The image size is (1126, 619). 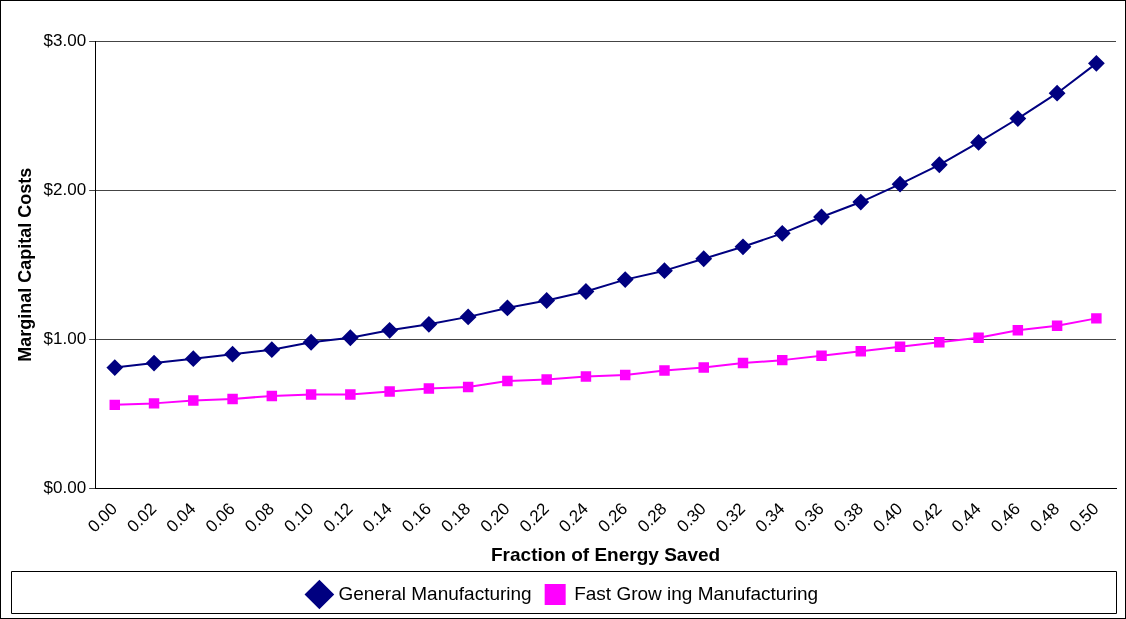 I want to click on x-tick-label: 0.48, so click(x=1045, y=518).